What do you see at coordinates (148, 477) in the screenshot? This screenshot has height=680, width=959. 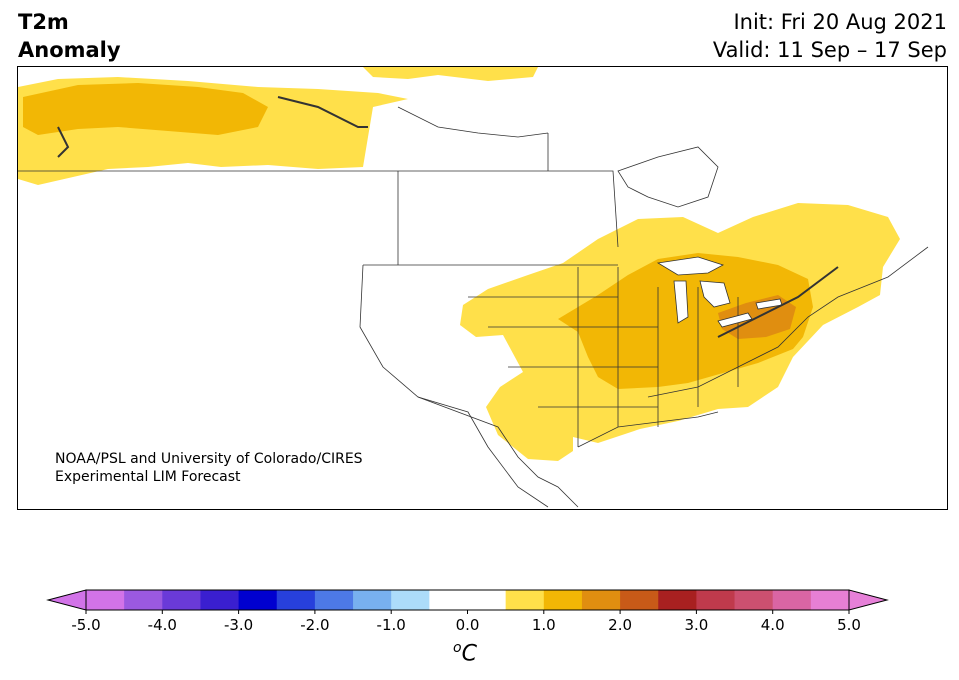 I see `credit-line-2: Experimental LIM Forecast` at bounding box center [148, 477].